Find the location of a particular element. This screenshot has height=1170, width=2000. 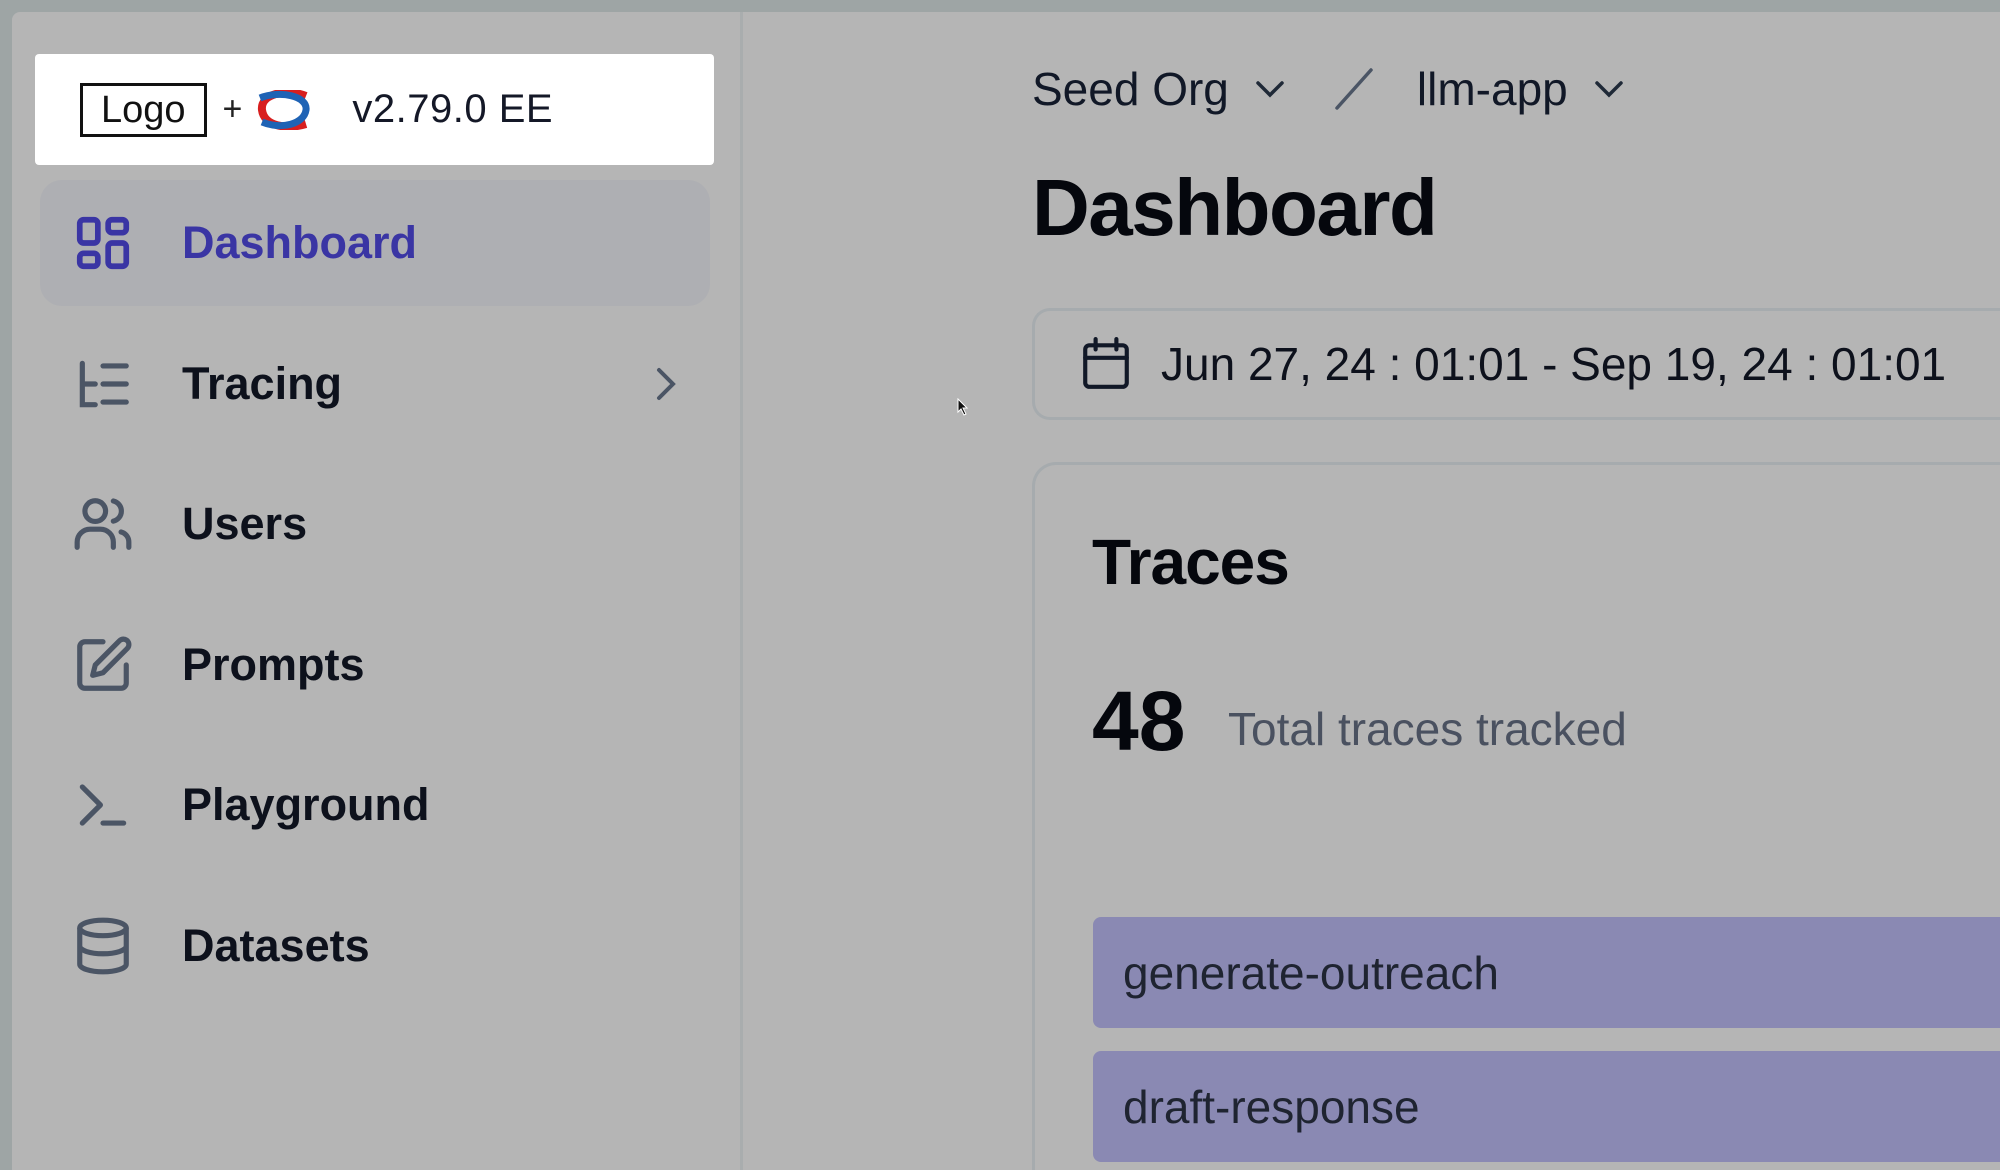

project-name: llm-app is located at coordinates (1492, 89).